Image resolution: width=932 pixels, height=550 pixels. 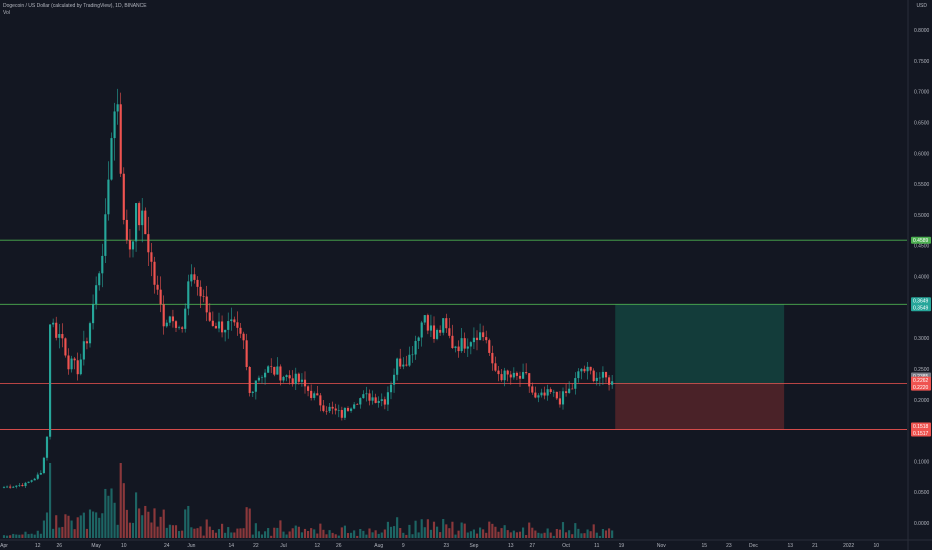 What do you see at coordinates (700, 406) in the screenshot?
I see `position-loss-zone` at bounding box center [700, 406].